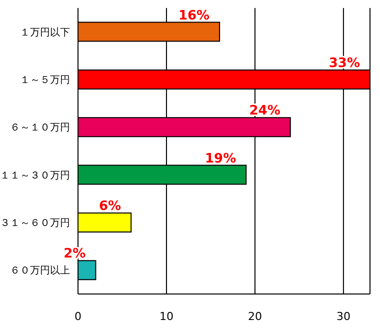  Describe the element at coordinates (35, 176) in the screenshot. I see `y-tick-label: １１～３０万円` at that location.